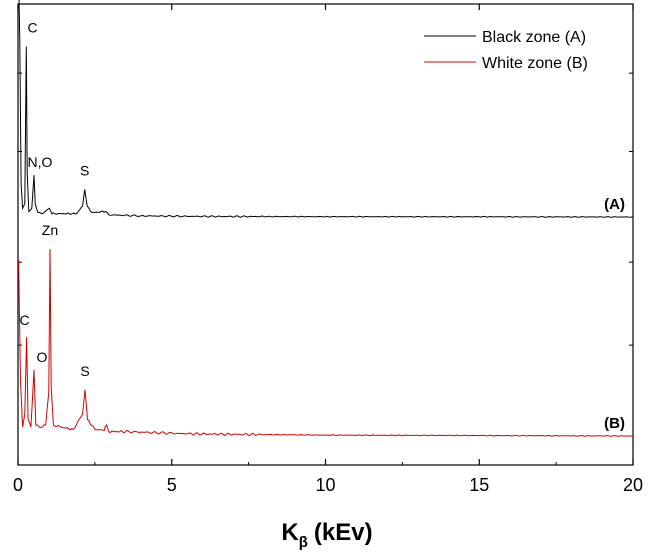  I want to click on x-axis-label-main: K, so click(290, 532).